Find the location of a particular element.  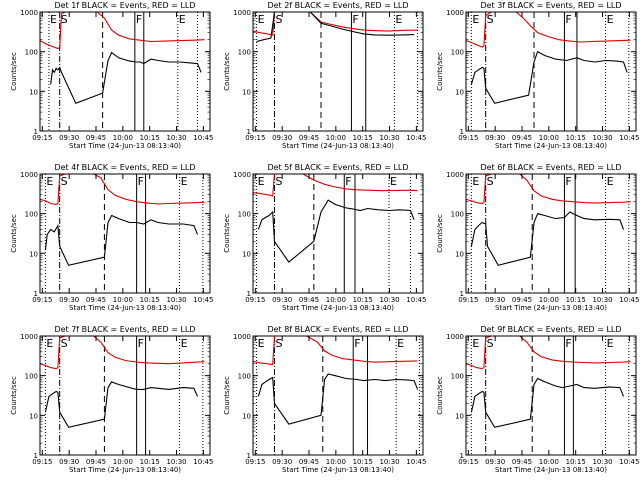

panel-title: Det 8f BLACK = Events, RED = LLD is located at coordinates (337, 329).